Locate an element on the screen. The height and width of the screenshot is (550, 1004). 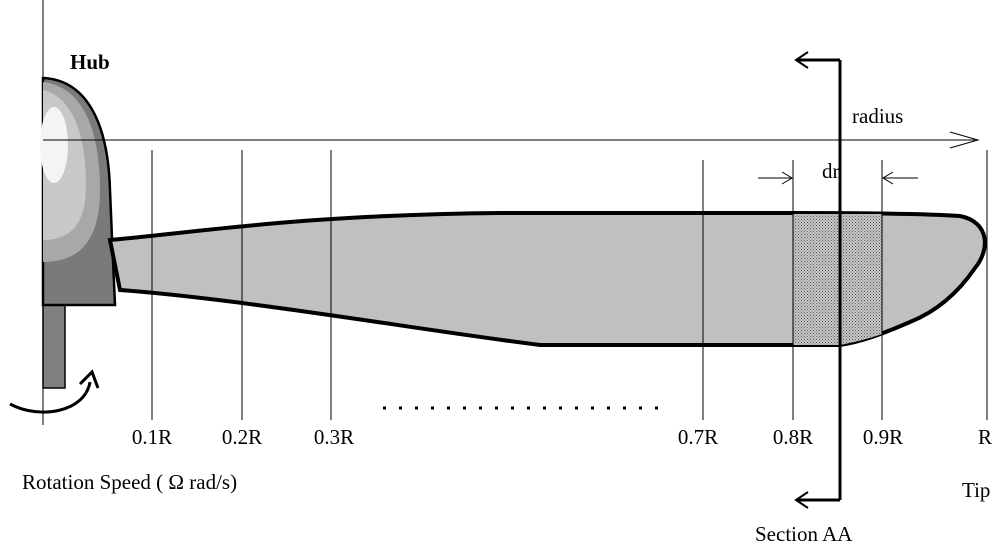
dr-label: dr is located at coordinates (831, 171).